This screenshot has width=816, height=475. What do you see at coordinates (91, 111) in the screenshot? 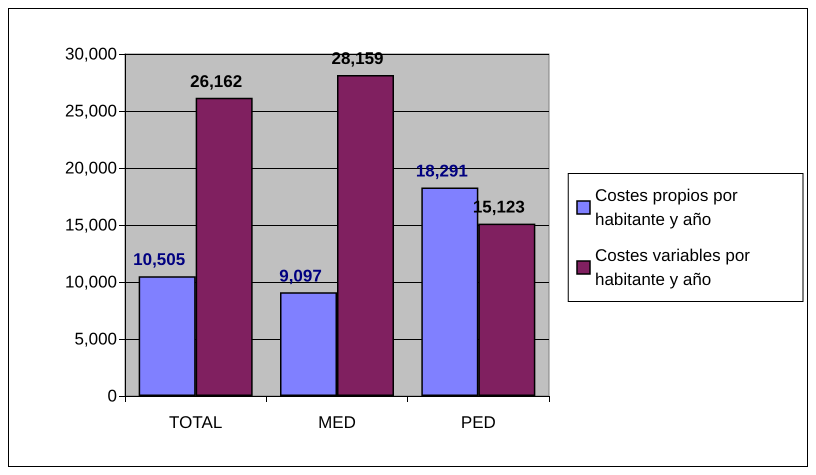
I see `y-tick-label: 25,000` at bounding box center [91, 111].